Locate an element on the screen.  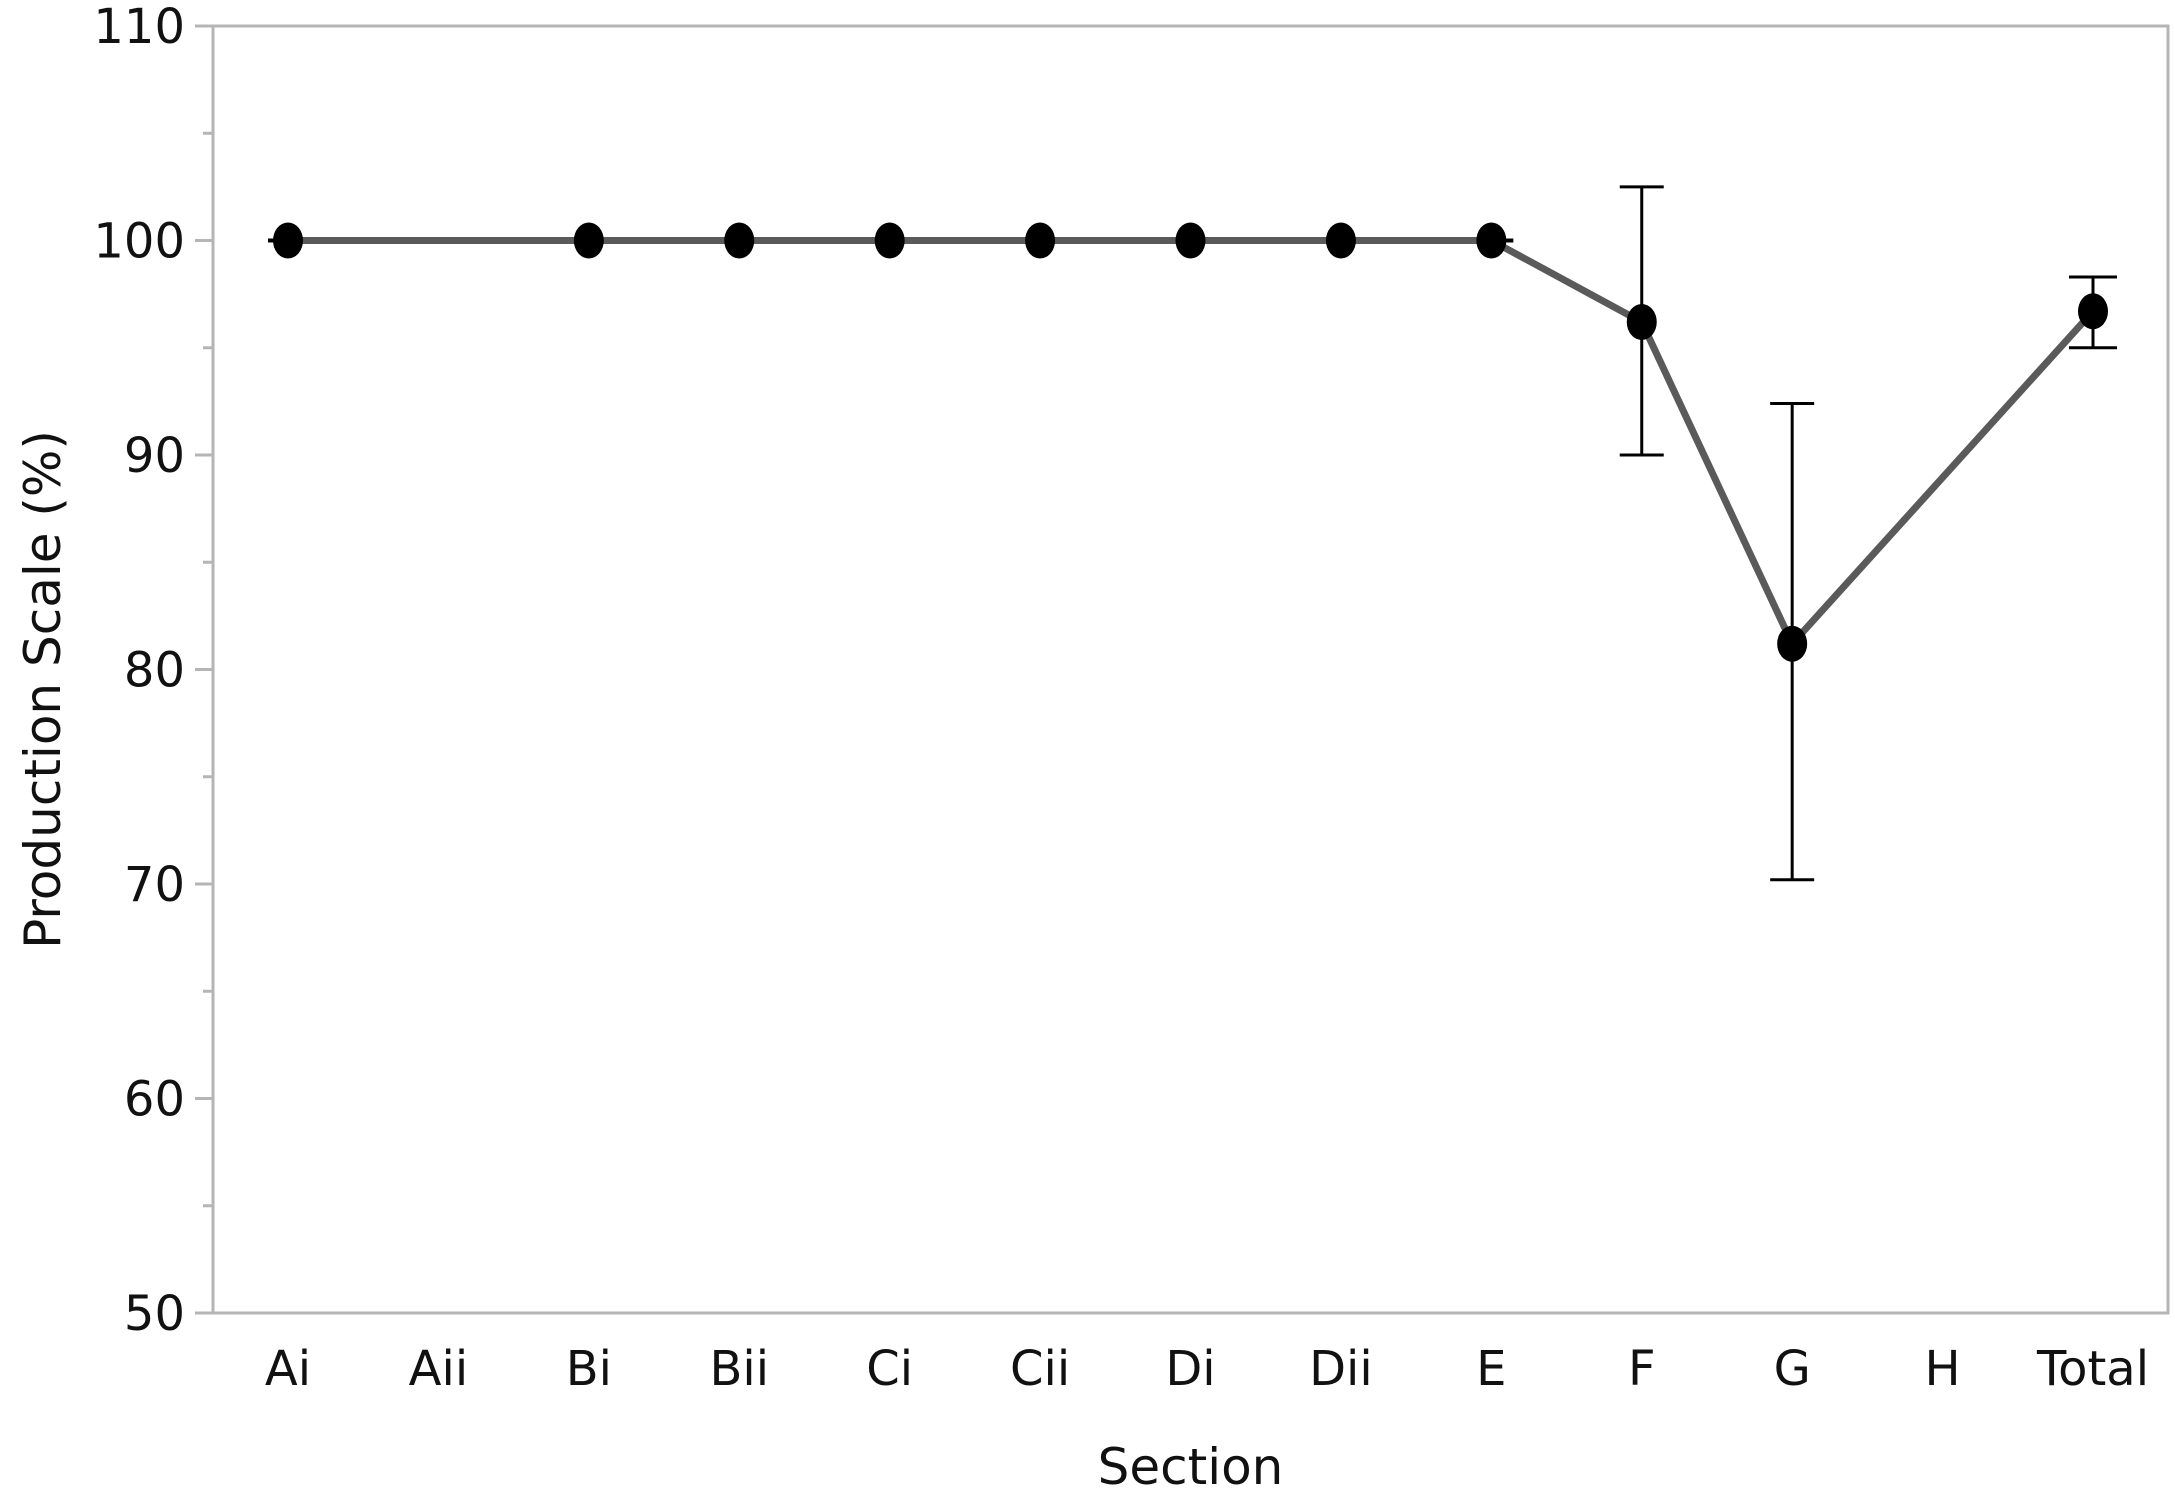
x-tick-label: F is located at coordinates (1642, 1369).